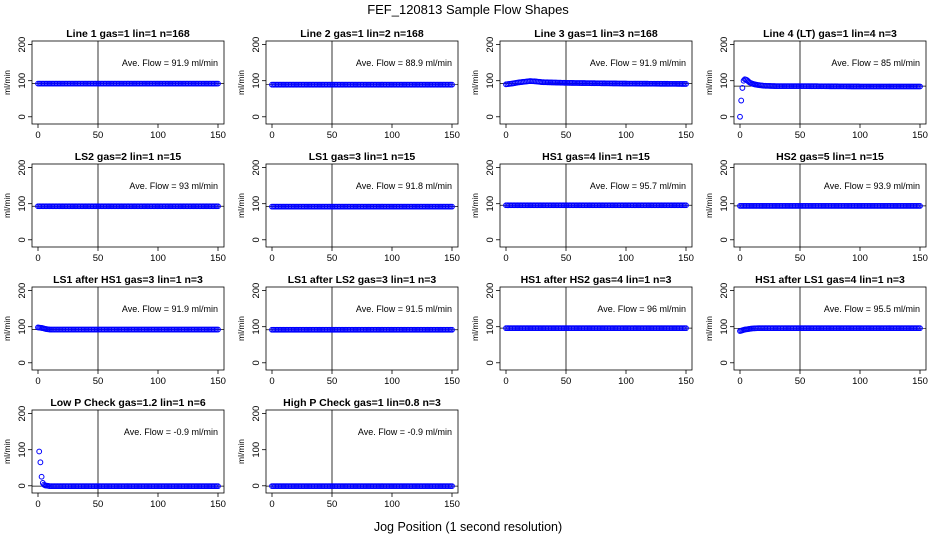 The width and height of the screenshot is (936, 540). Describe the element at coordinates (404, 186) in the screenshot. I see `flow-annotation: Ave. Flow = 91.8 ml/min` at that location.